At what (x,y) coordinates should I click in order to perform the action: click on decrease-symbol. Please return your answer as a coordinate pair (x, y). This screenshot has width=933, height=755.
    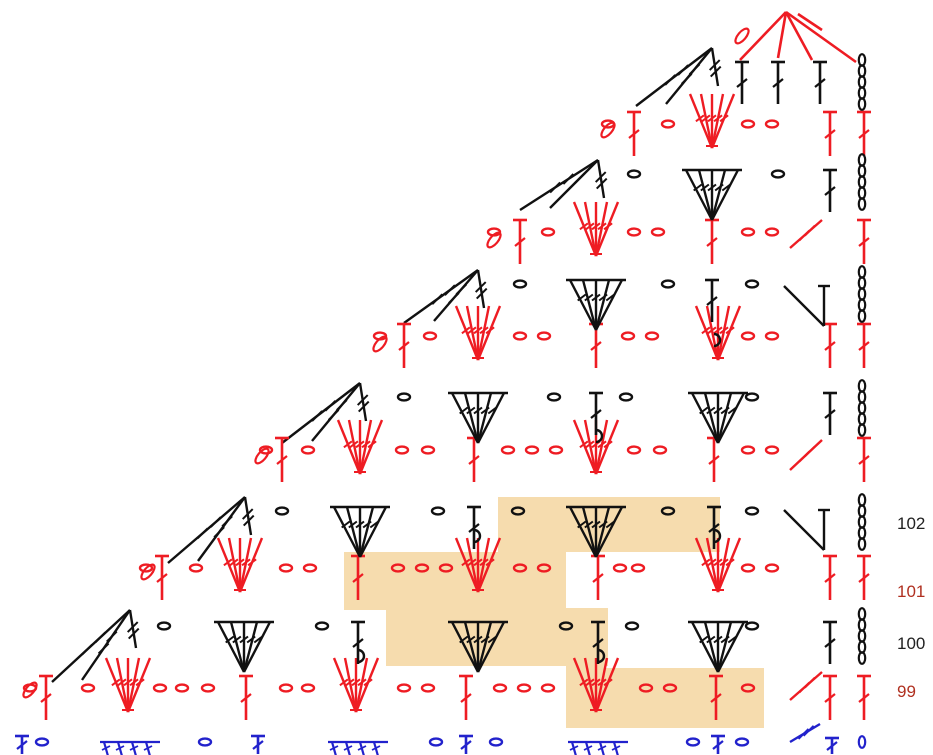
    Looking at the image, I should click on (806, 529).